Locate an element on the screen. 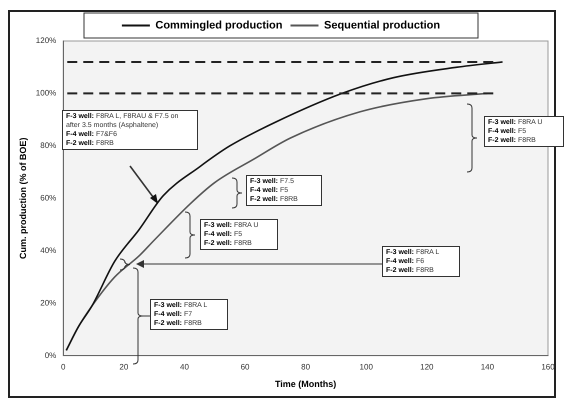  x-tick-label: 0 is located at coordinates (63, 367).